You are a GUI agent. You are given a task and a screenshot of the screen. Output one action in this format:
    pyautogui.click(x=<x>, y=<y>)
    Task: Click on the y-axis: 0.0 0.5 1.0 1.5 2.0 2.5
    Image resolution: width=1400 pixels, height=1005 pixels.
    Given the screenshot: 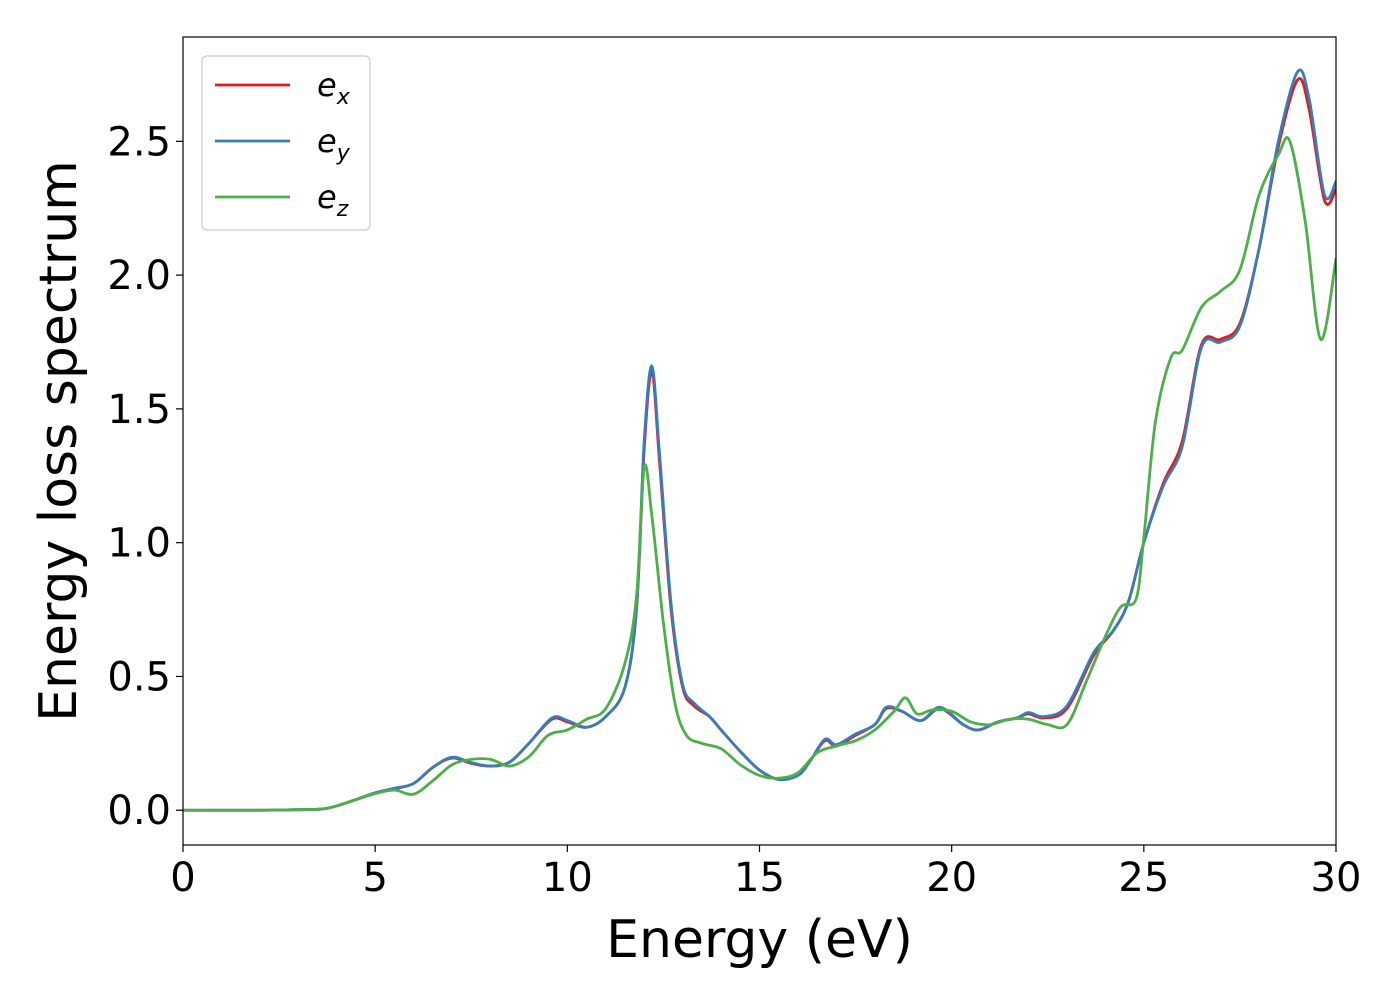 What is the action you would take?
    pyautogui.click(x=145, y=476)
    